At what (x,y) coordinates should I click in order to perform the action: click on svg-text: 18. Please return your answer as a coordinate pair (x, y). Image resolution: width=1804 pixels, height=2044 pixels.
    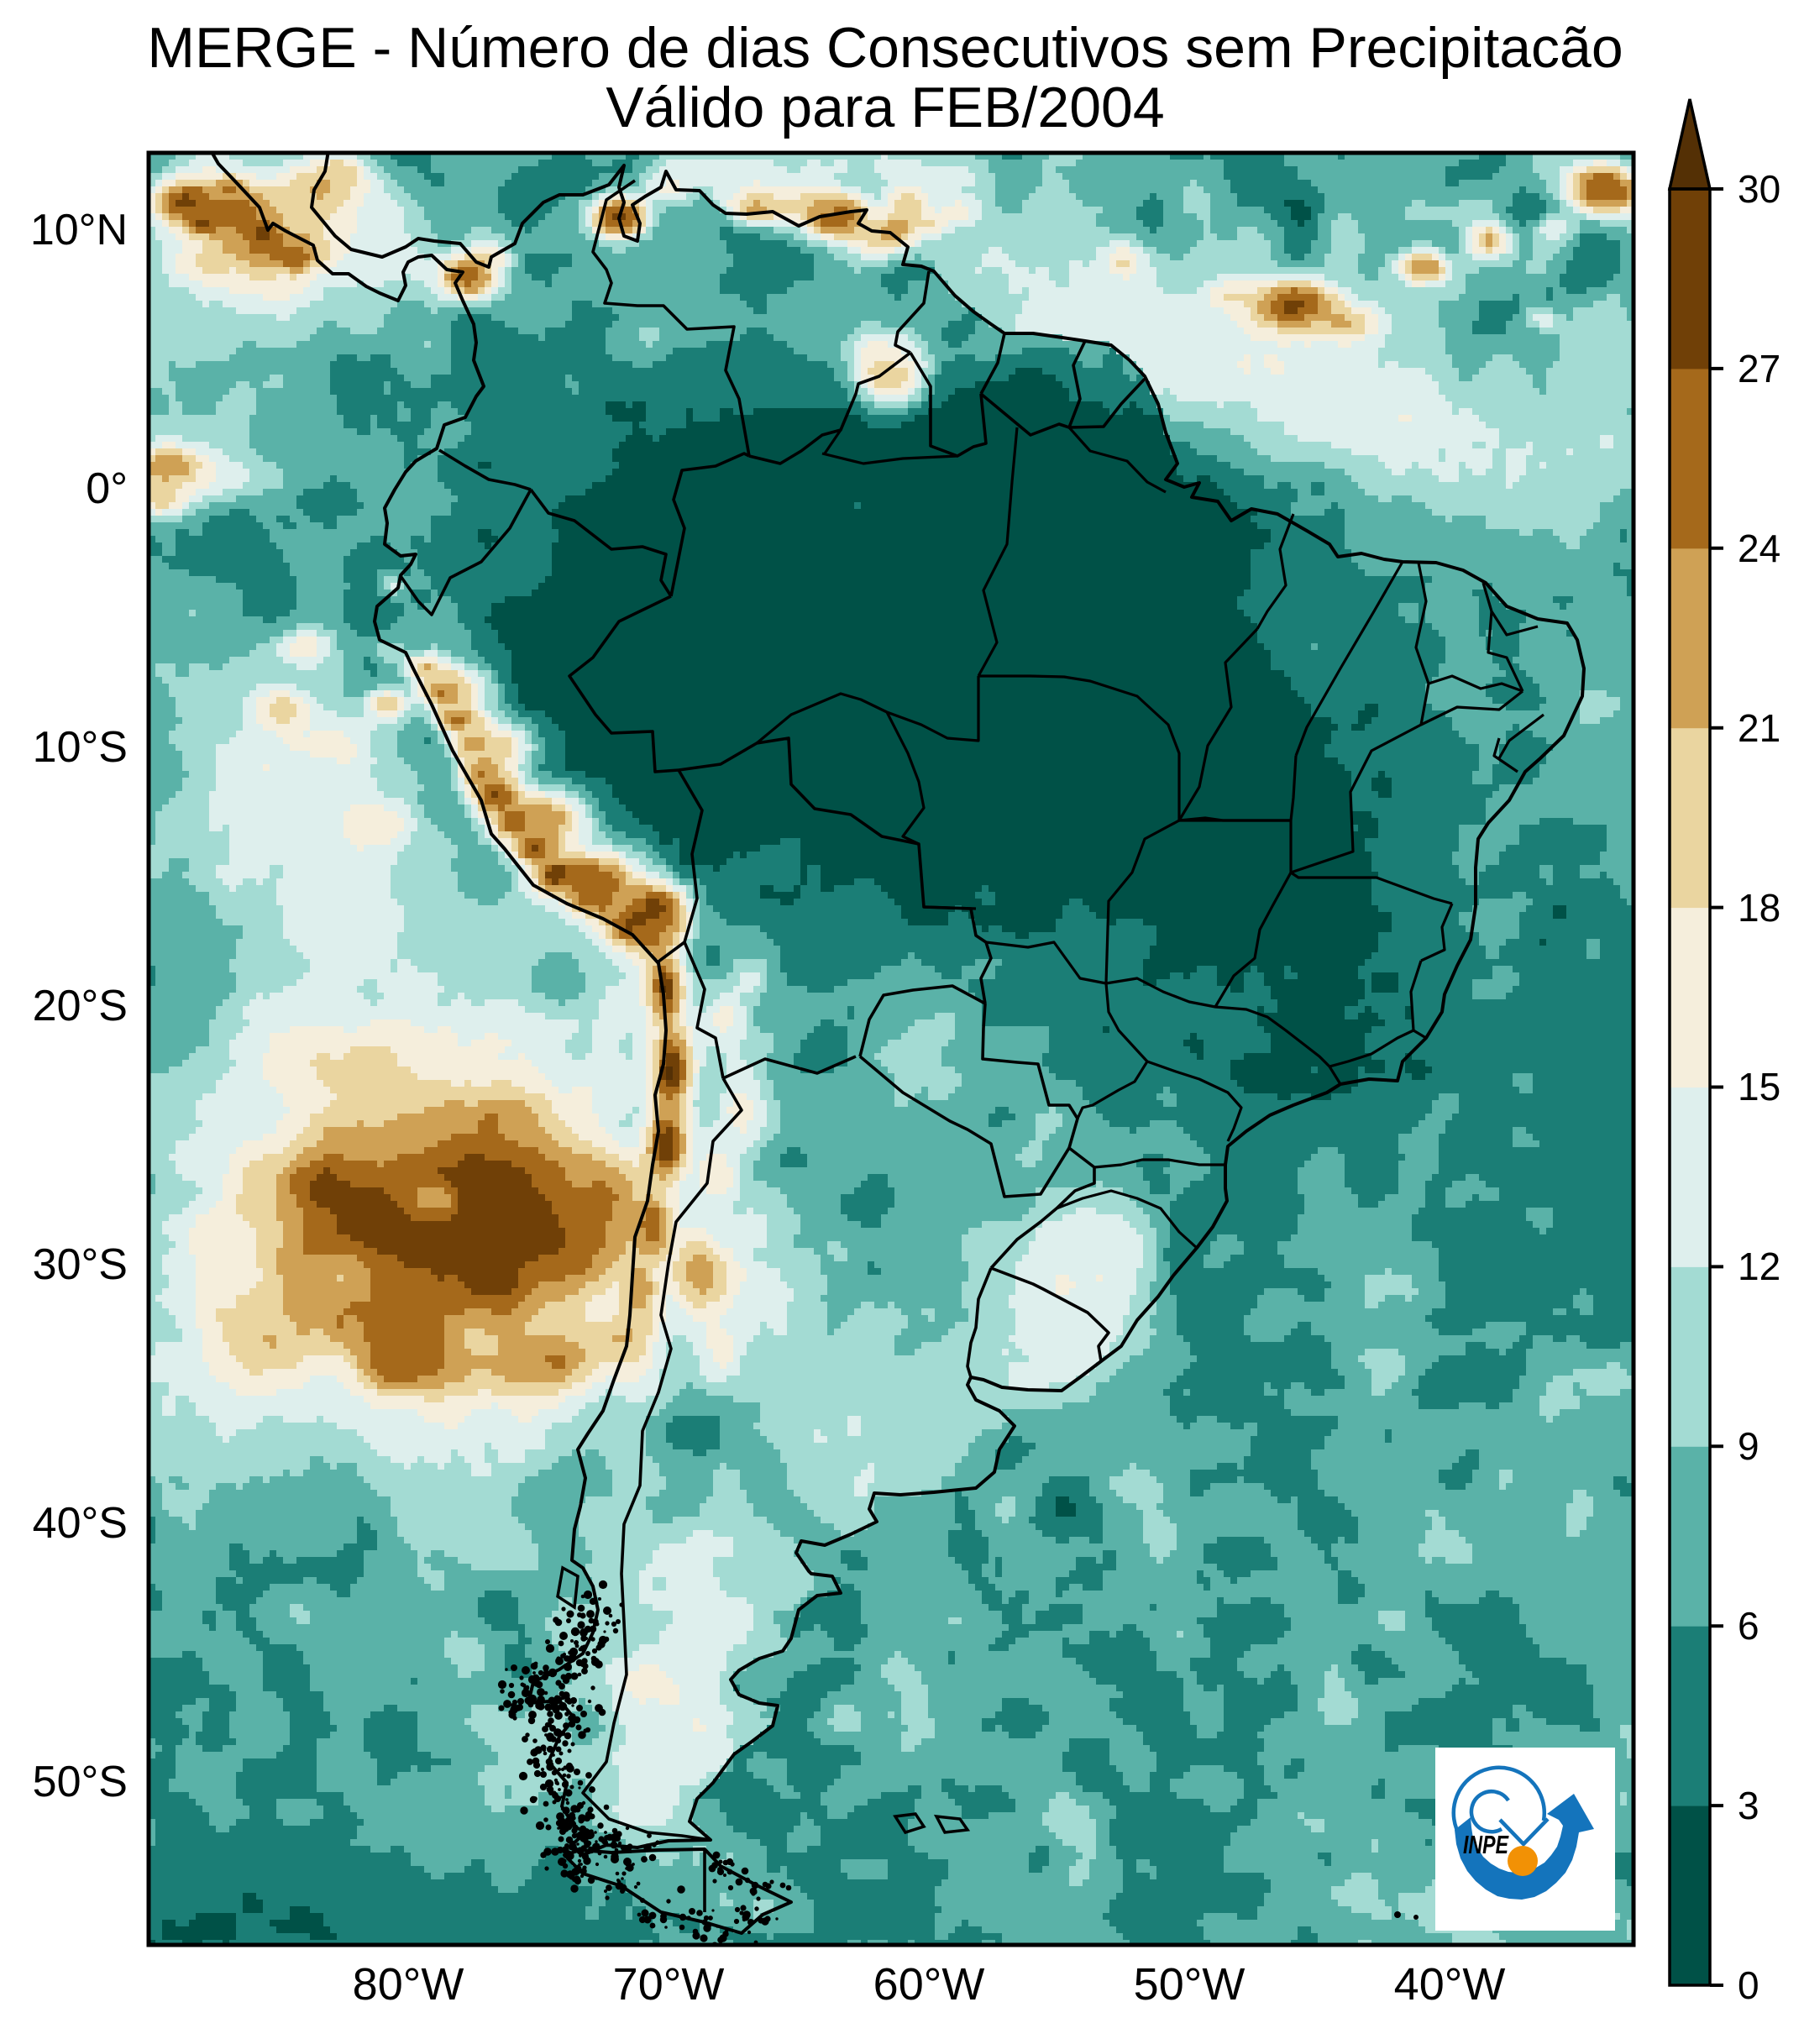
    Looking at the image, I should click on (1759, 908).